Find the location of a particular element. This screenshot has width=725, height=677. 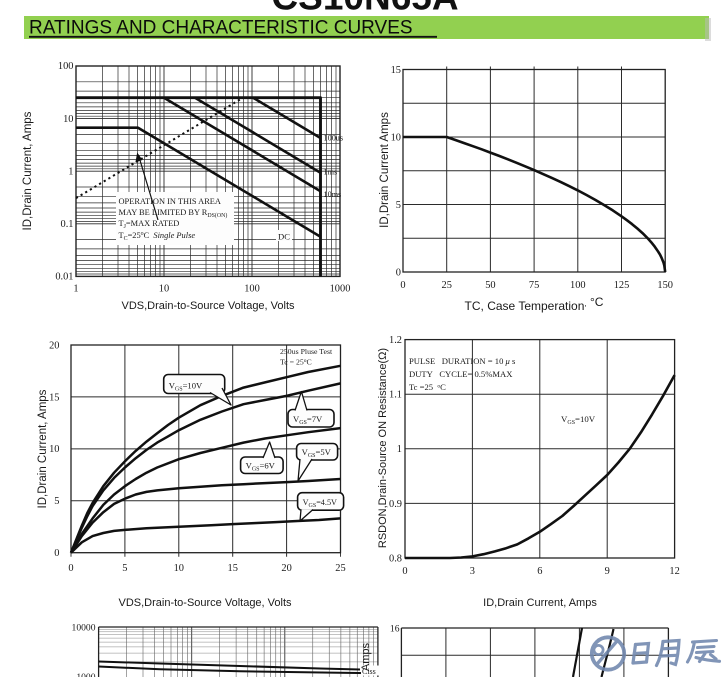

svg-text: 12 is located at coordinates (674, 571).